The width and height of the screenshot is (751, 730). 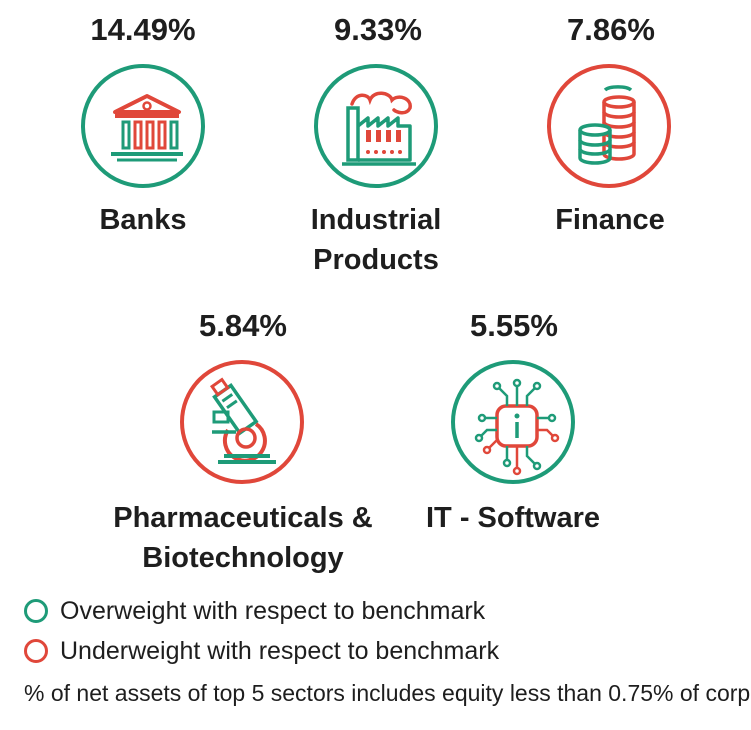 What do you see at coordinates (143, 29) in the screenshot?
I see `sector-value-banks: 14.49%` at bounding box center [143, 29].